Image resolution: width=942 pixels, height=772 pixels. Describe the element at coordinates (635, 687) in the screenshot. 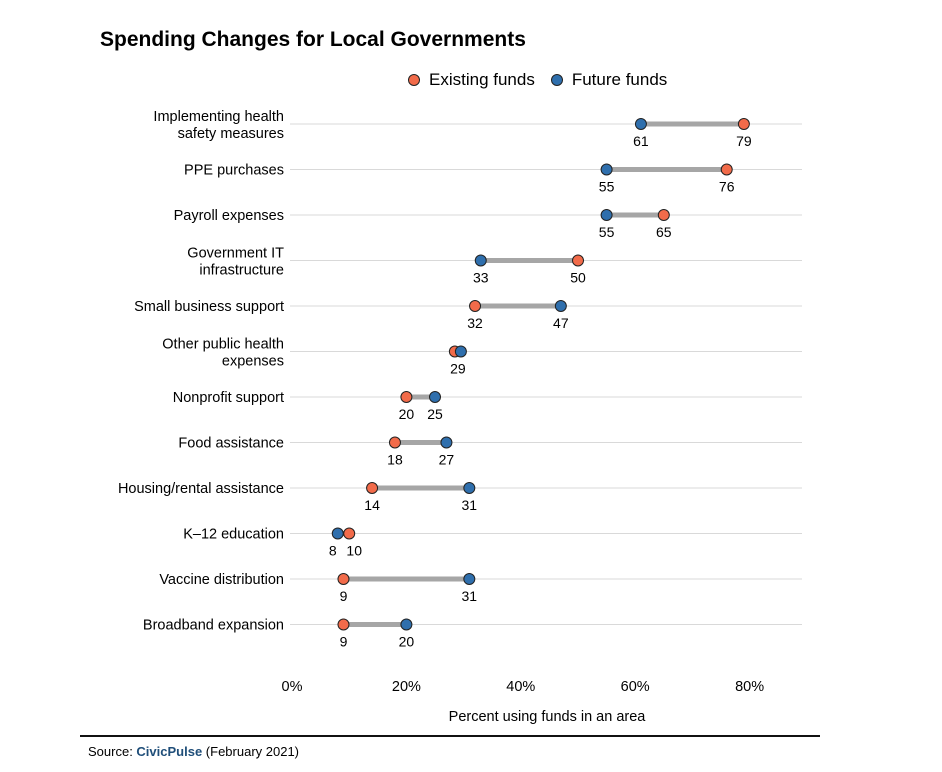

I see `x-tick-label: 60%` at that location.